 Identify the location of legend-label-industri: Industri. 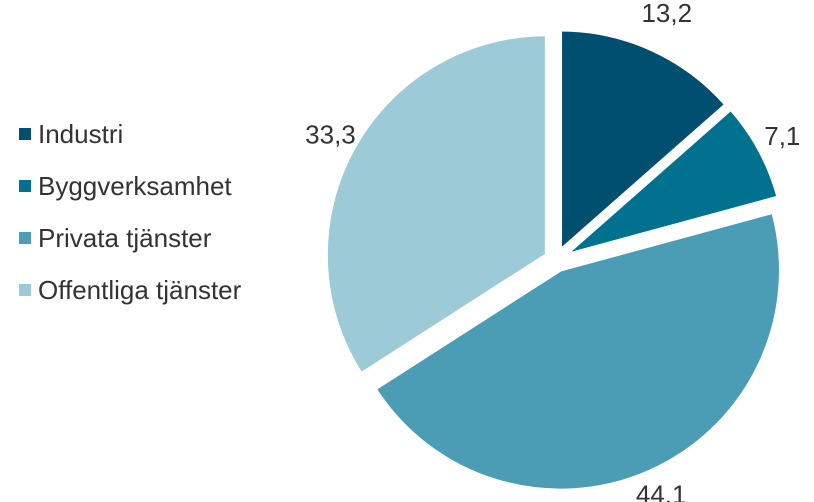
(81, 133).